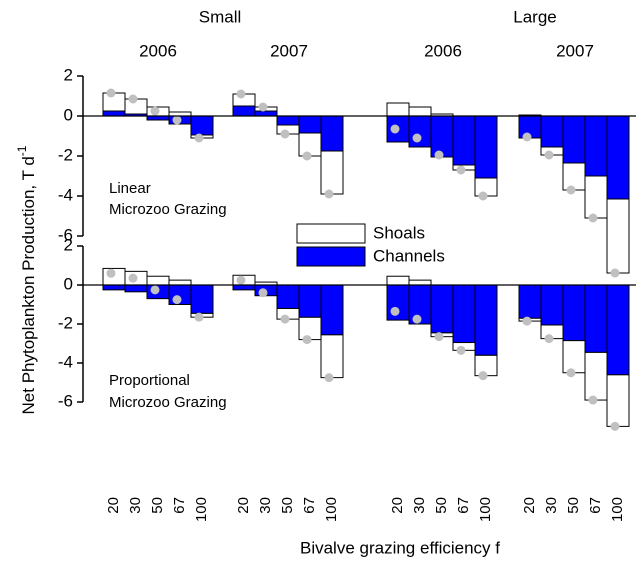  I want to click on y-tick-label: -2, so click(65, 154).